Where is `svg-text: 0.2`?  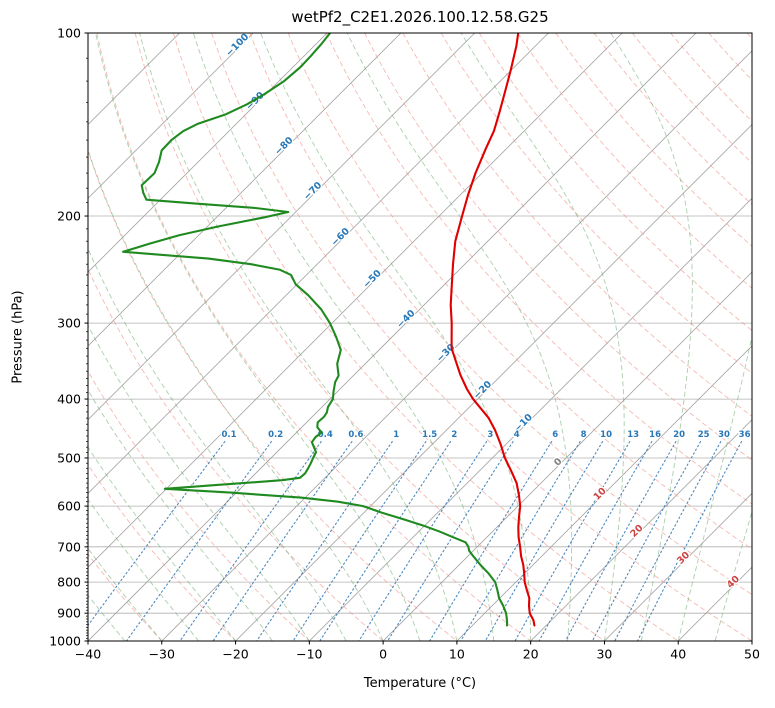 svg-text: 0.2 is located at coordinates (275, 435).